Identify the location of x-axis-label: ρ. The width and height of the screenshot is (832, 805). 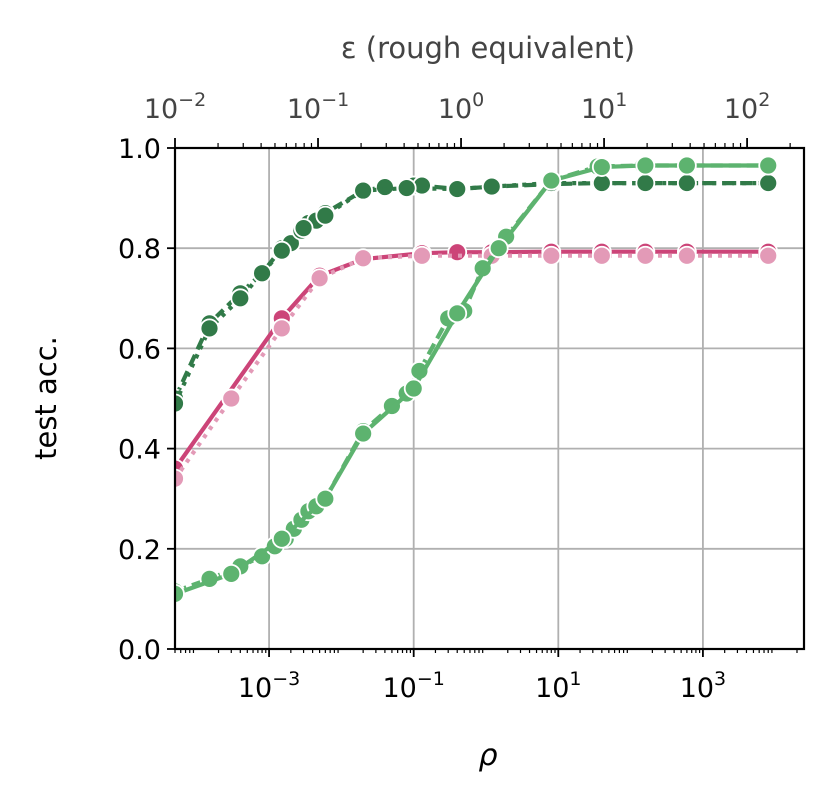
(487, 755).